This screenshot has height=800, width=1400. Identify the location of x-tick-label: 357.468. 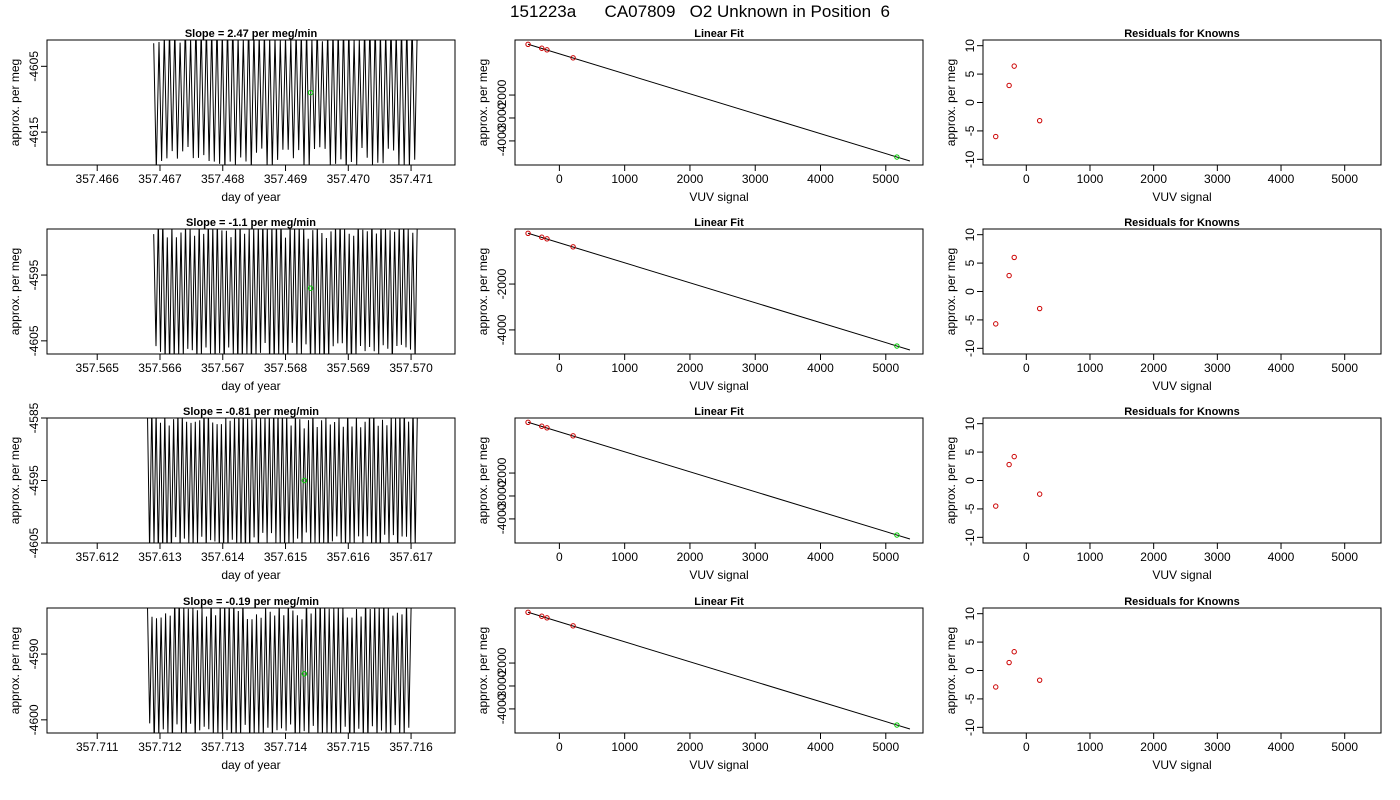
(223, 179).